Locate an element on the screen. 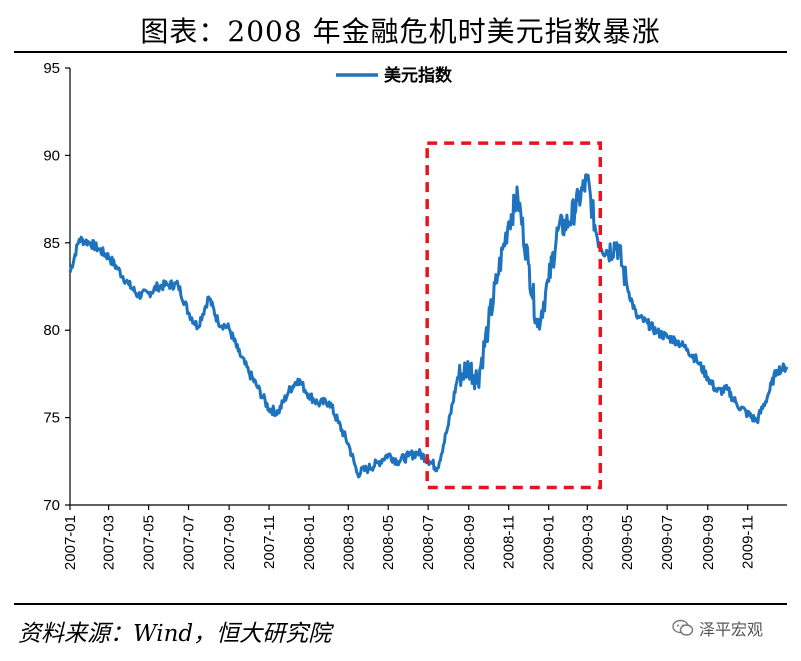 The width and height of the screenshot is (801, 661). x-tick-label: 2008-07 is located at coordinates (428, 542).